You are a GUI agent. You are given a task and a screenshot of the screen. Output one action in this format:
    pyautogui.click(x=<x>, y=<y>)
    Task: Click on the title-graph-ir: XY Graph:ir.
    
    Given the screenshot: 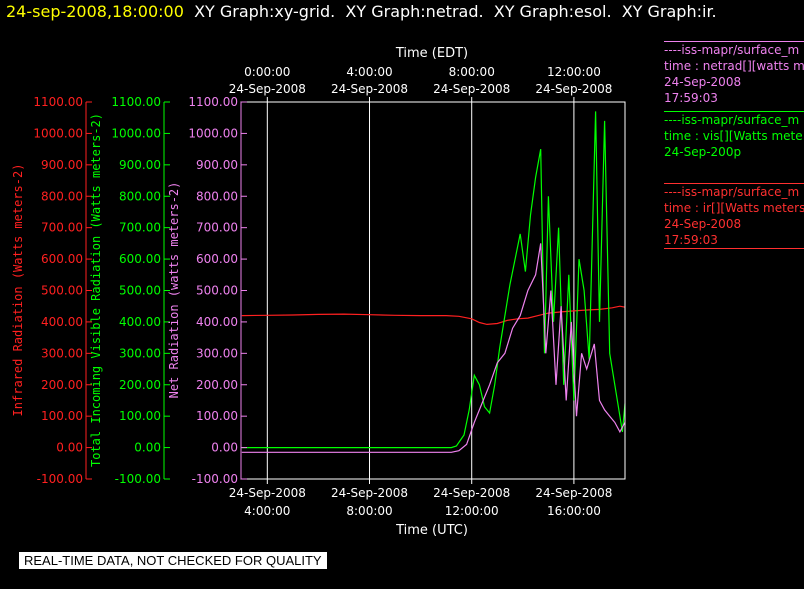 What is the action you would take?
    pyautogui.click(x=669, y=11)
    